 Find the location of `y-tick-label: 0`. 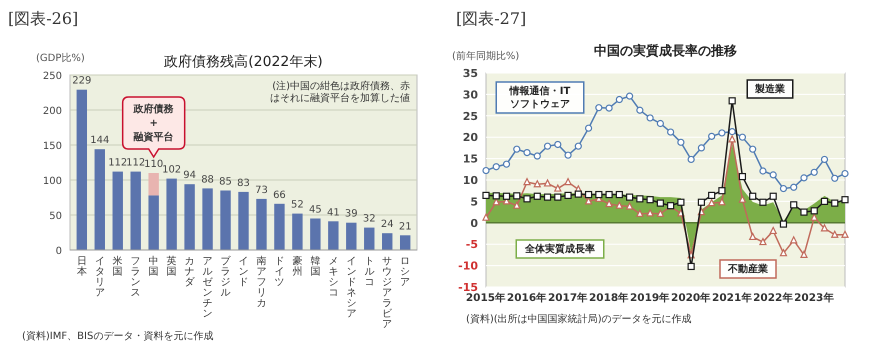

y-tick-label: 0 is located at coordinates (474, 223).